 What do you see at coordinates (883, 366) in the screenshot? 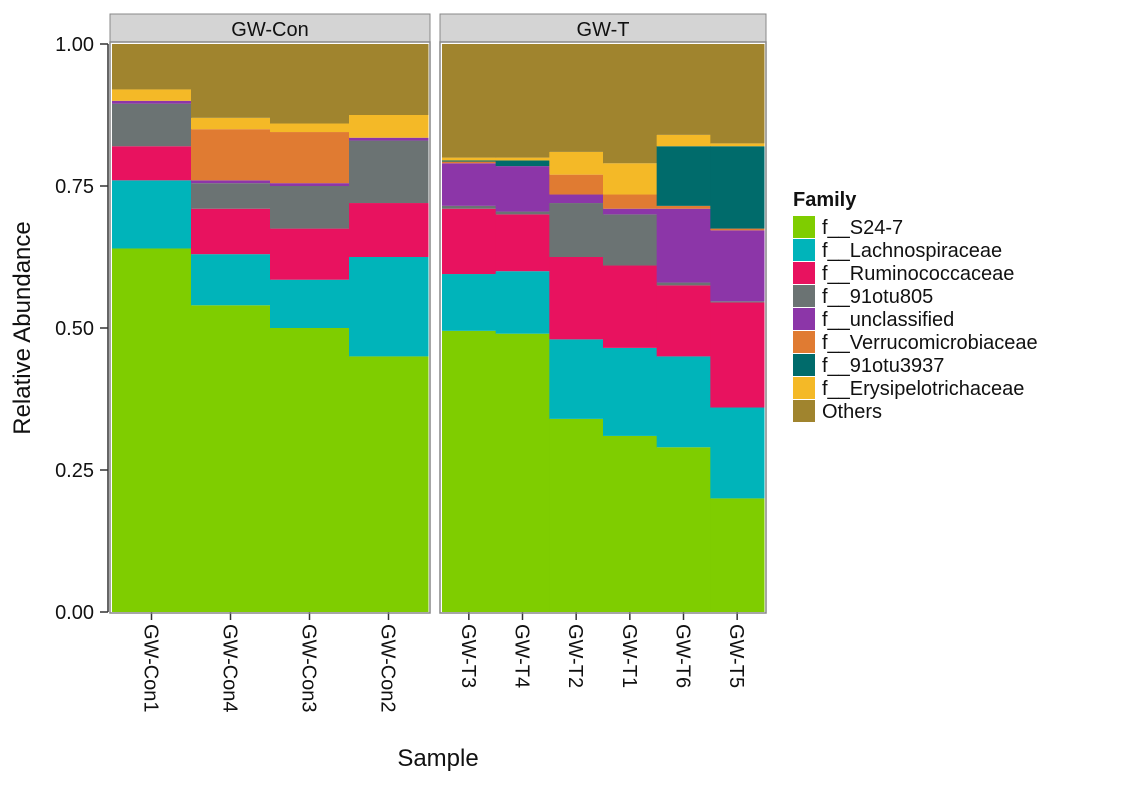
I see `legend-label: f__91otu3937` at bounding box center [883, 366].